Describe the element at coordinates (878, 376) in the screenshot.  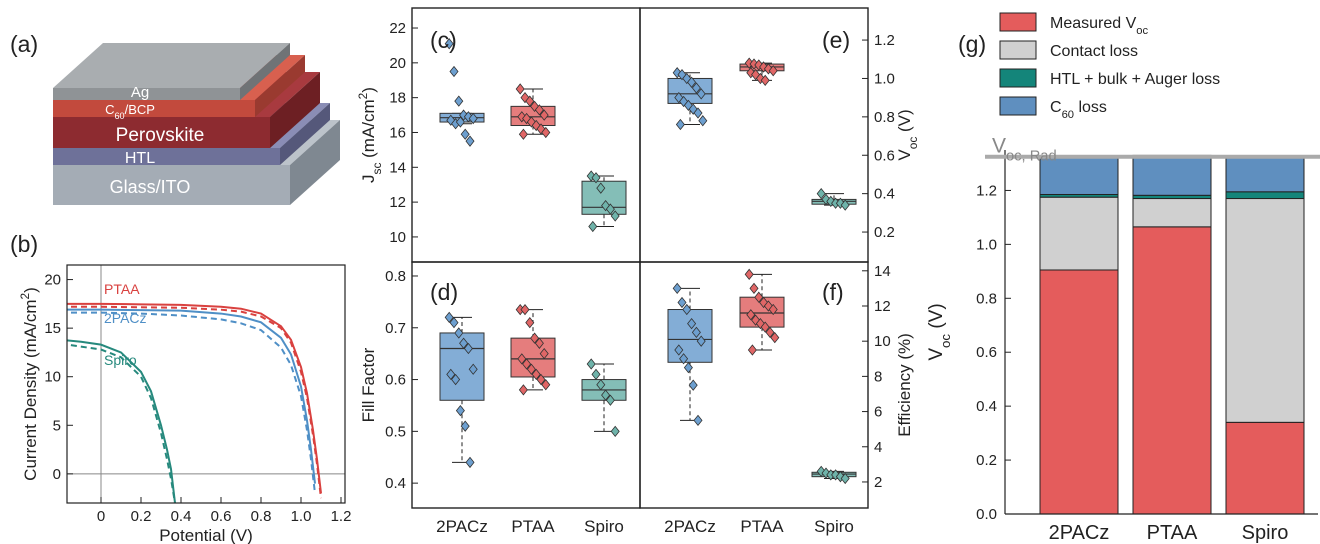
I see `y-tick-label: 8` at that location.